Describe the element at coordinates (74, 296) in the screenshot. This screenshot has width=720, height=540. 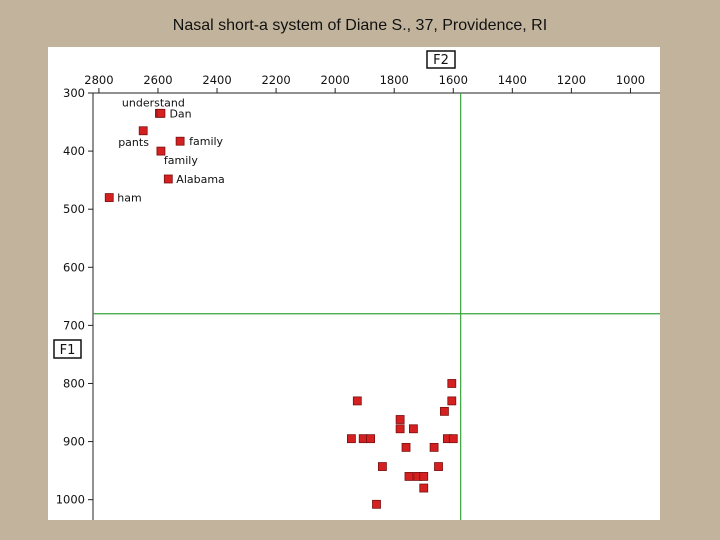
I see `y-ticks: 300 400 500 600 700 800 900 1000` at that location.